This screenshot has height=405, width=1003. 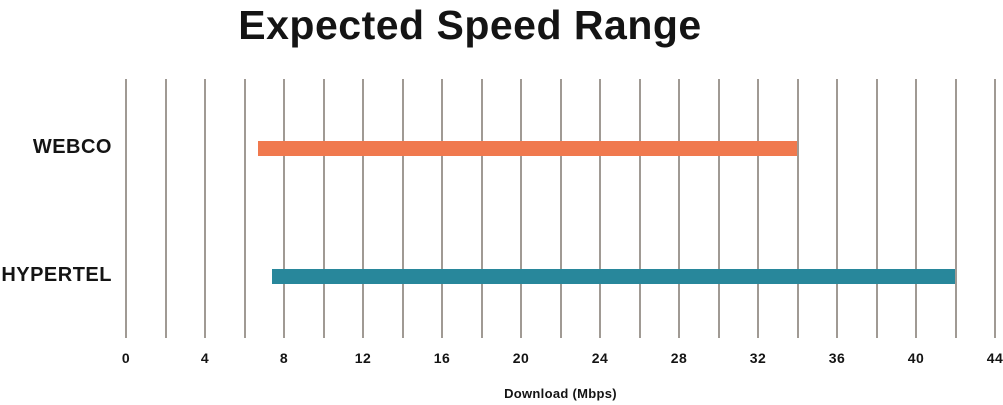 What do you see at coordinates (56, 275) in the screenshot?
I see `category-label: HYPERTEL` at bounding box center [56, 275].